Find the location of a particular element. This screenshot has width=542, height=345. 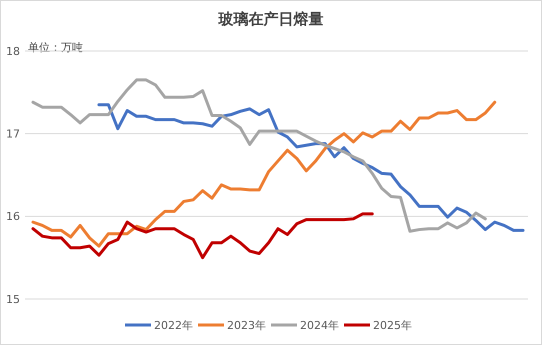

y-tick-label: 16 is located at coordinates (13, 217).